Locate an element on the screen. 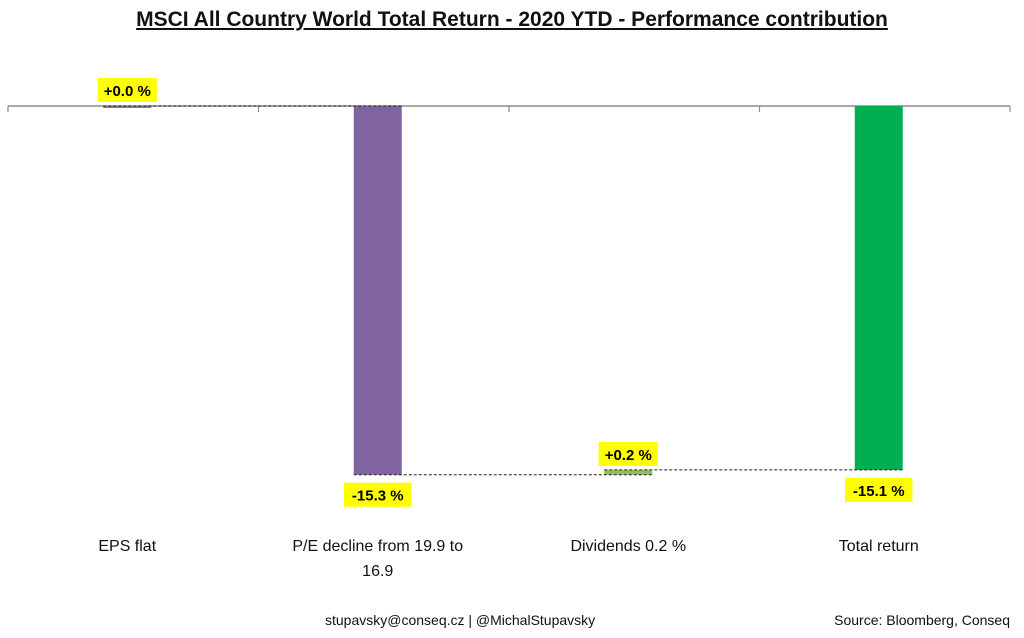 The width and height of the screenshot is (1024, 638). category-label: 16.9 is located at coordinates (377, 571).